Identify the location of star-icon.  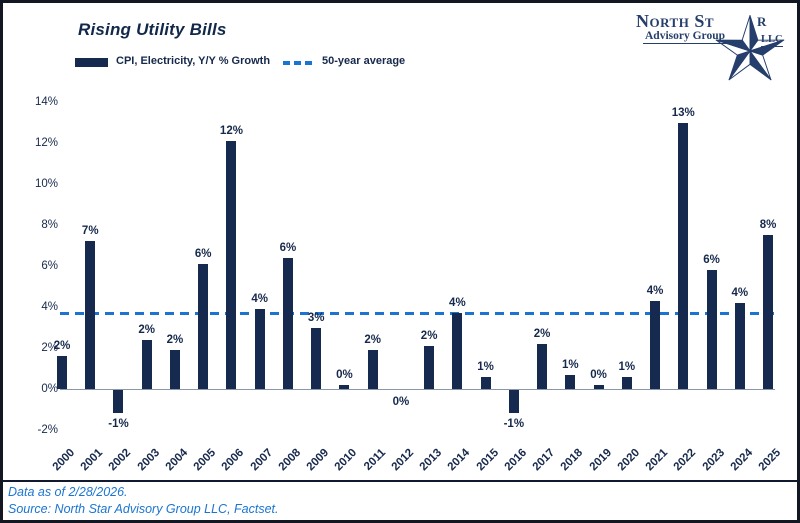
(750, 47).